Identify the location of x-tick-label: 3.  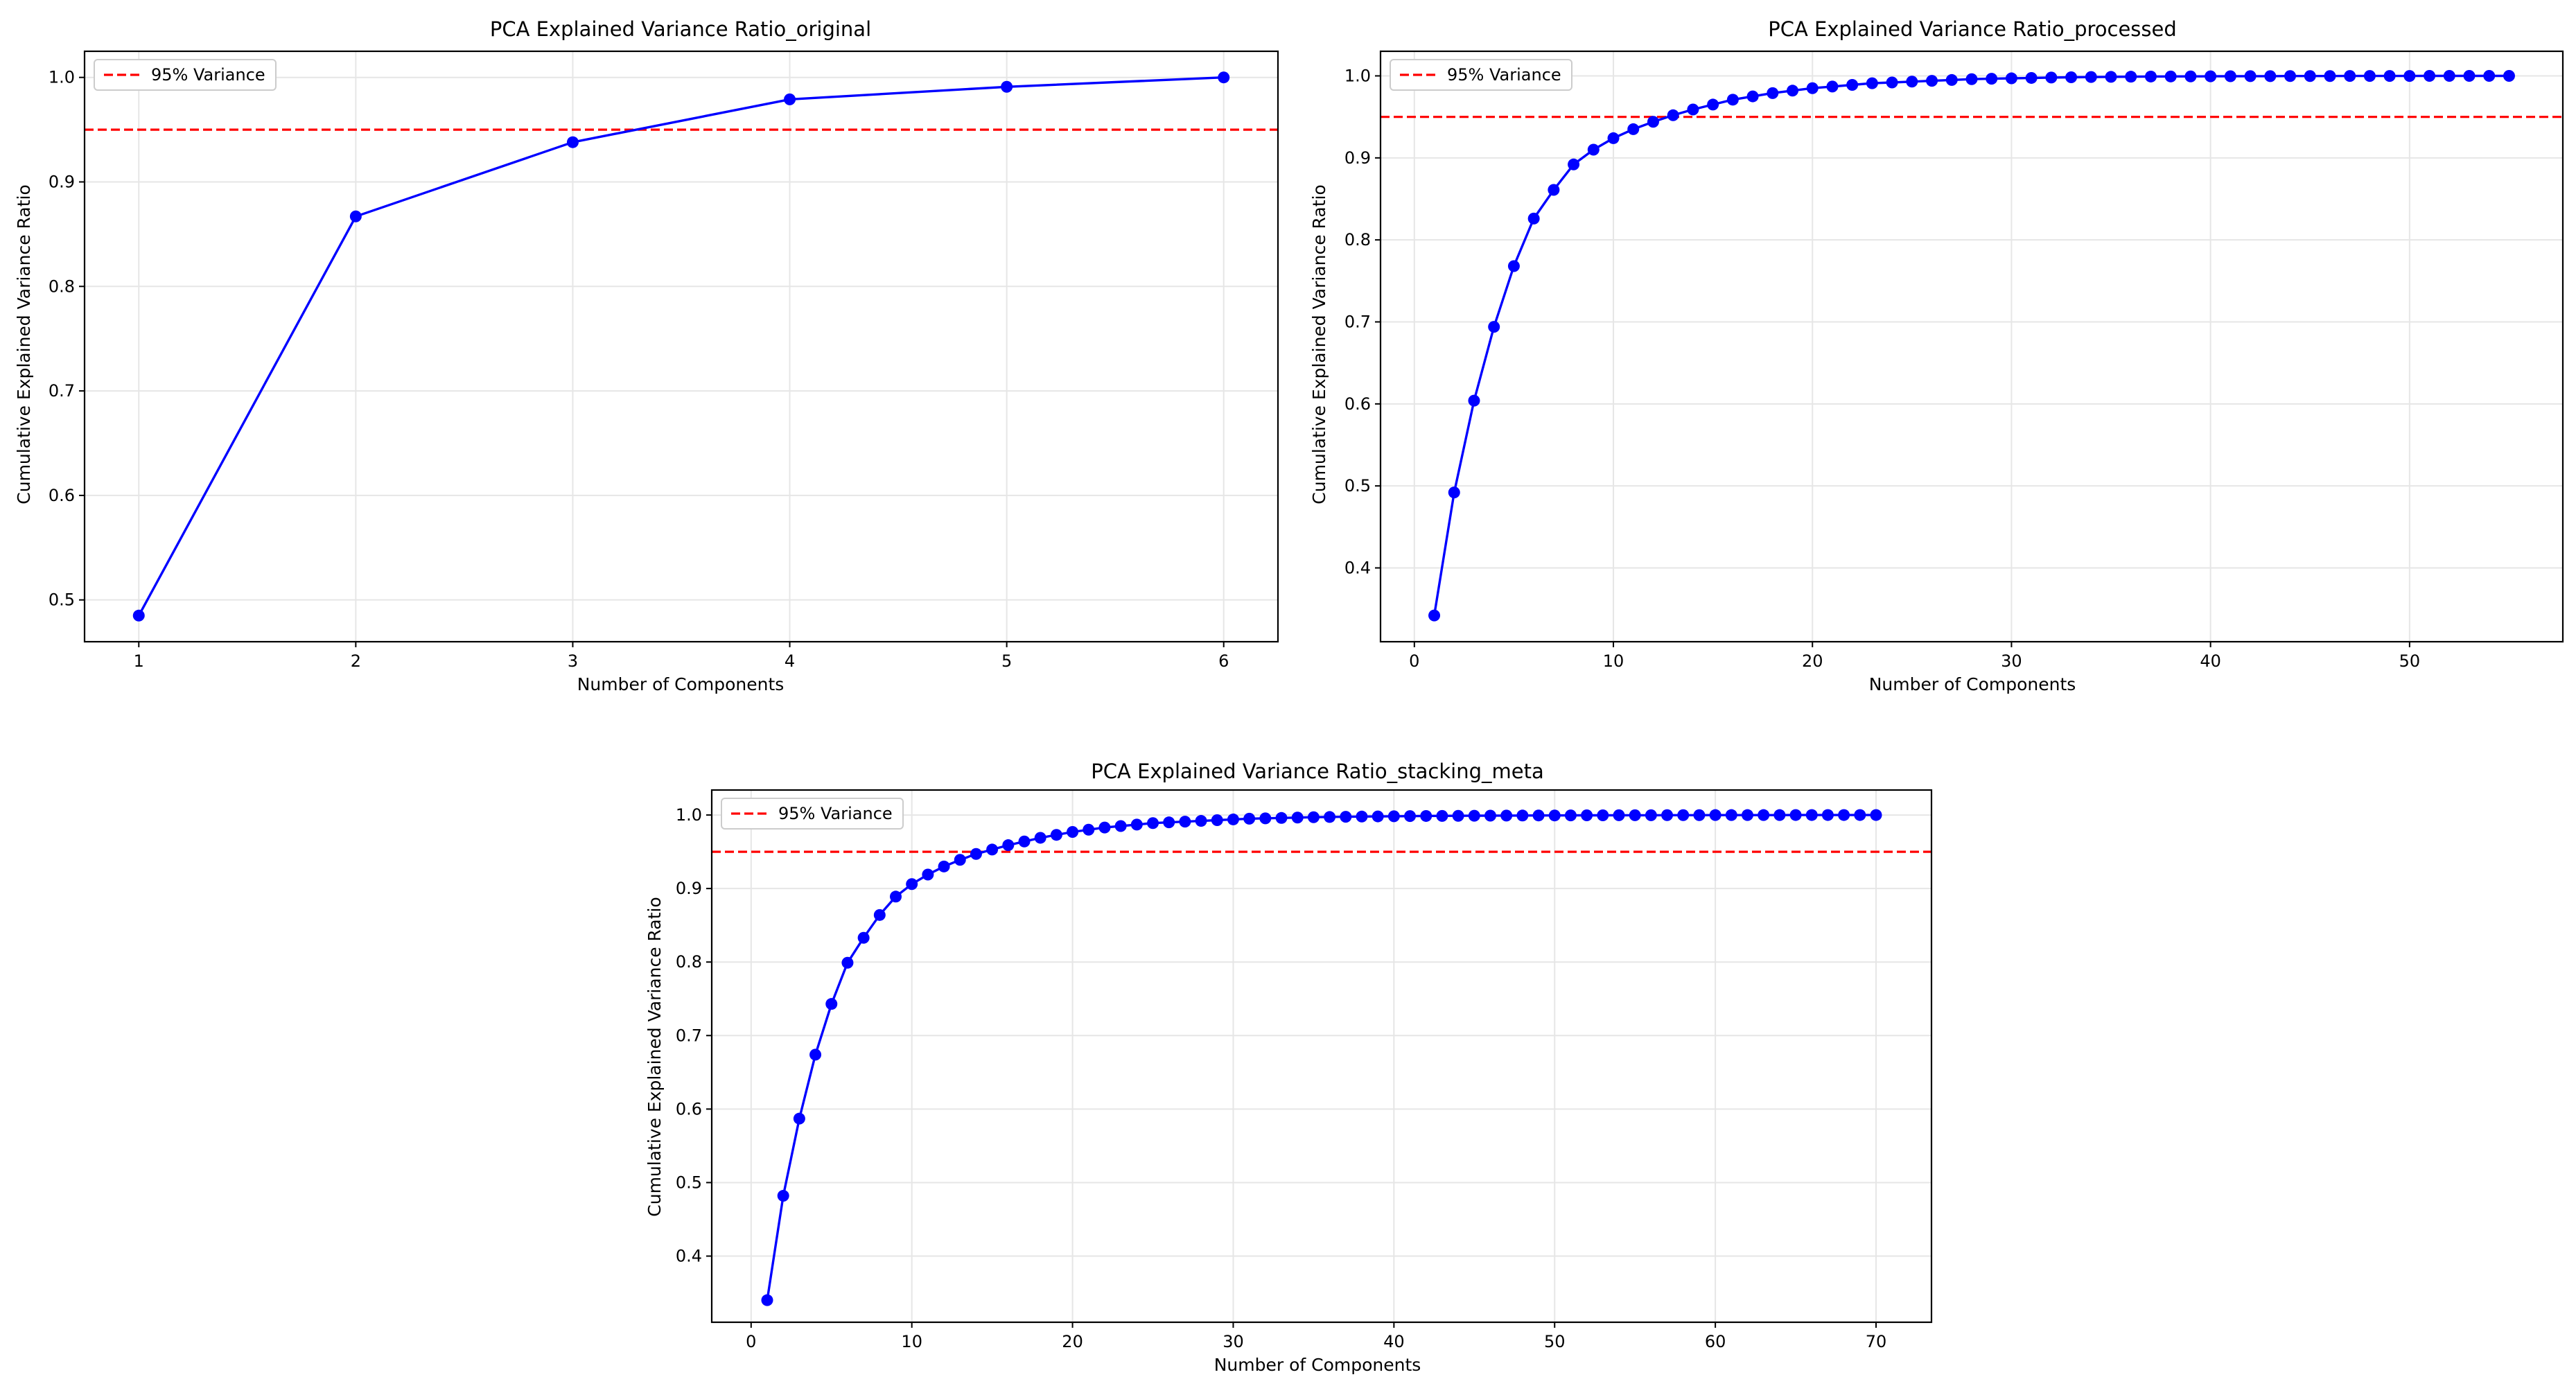
(573, 661).